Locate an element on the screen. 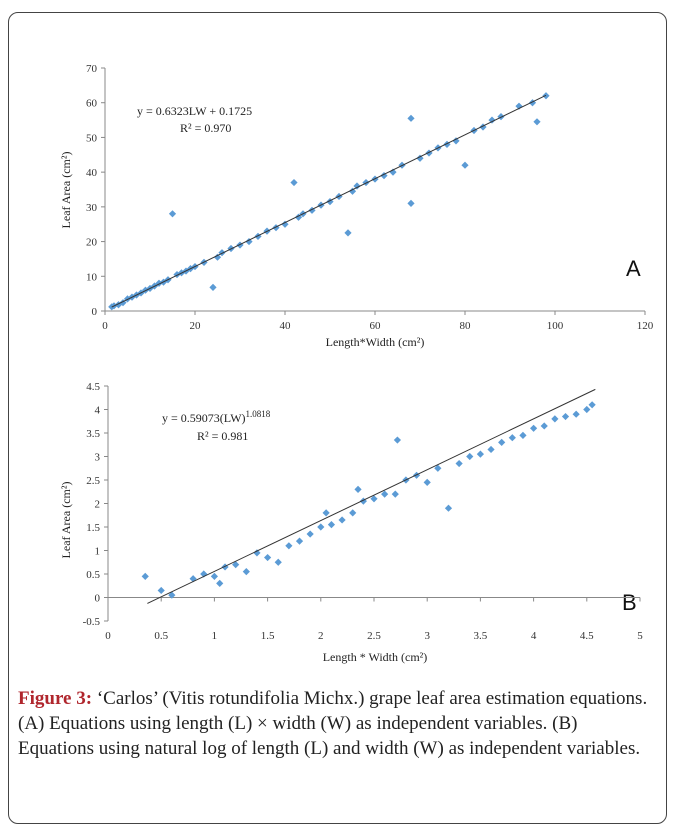 The image size is (675, 832). panel-a-equation: y = 0.6323LW + 0.1725 is located at coordinates (194, 111).